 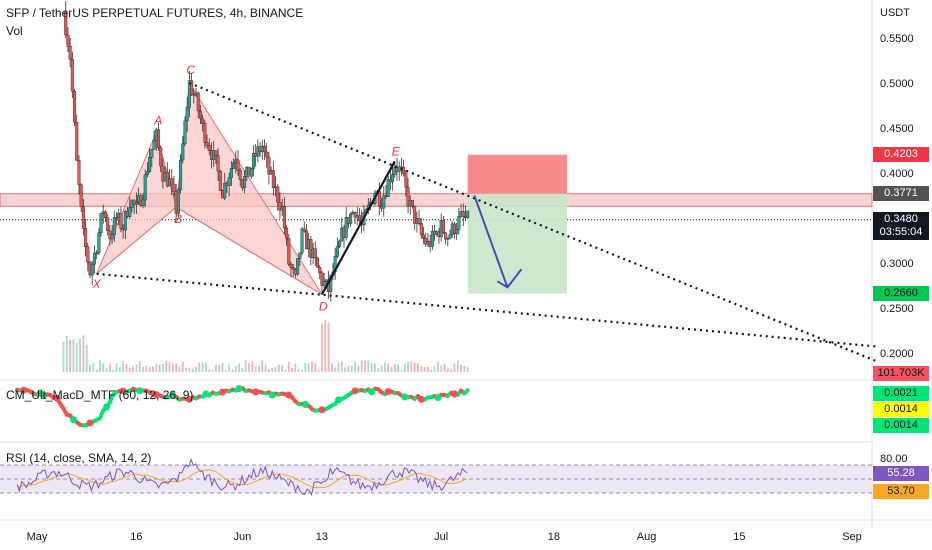 I want to click on take-profit-zone, so click(x=517, y=243).